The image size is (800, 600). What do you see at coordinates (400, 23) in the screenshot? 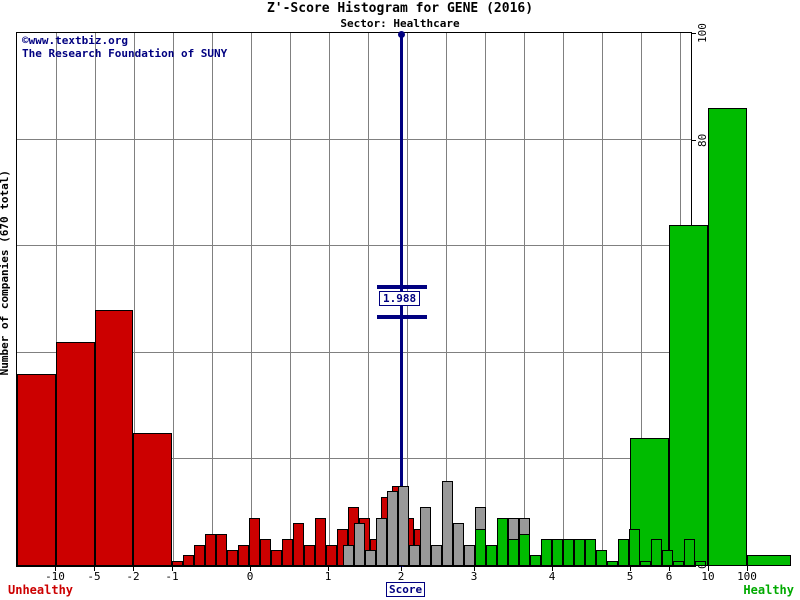
I see `chart-subtitle: Sector: Healthcare` at bounding box center [400, 23].